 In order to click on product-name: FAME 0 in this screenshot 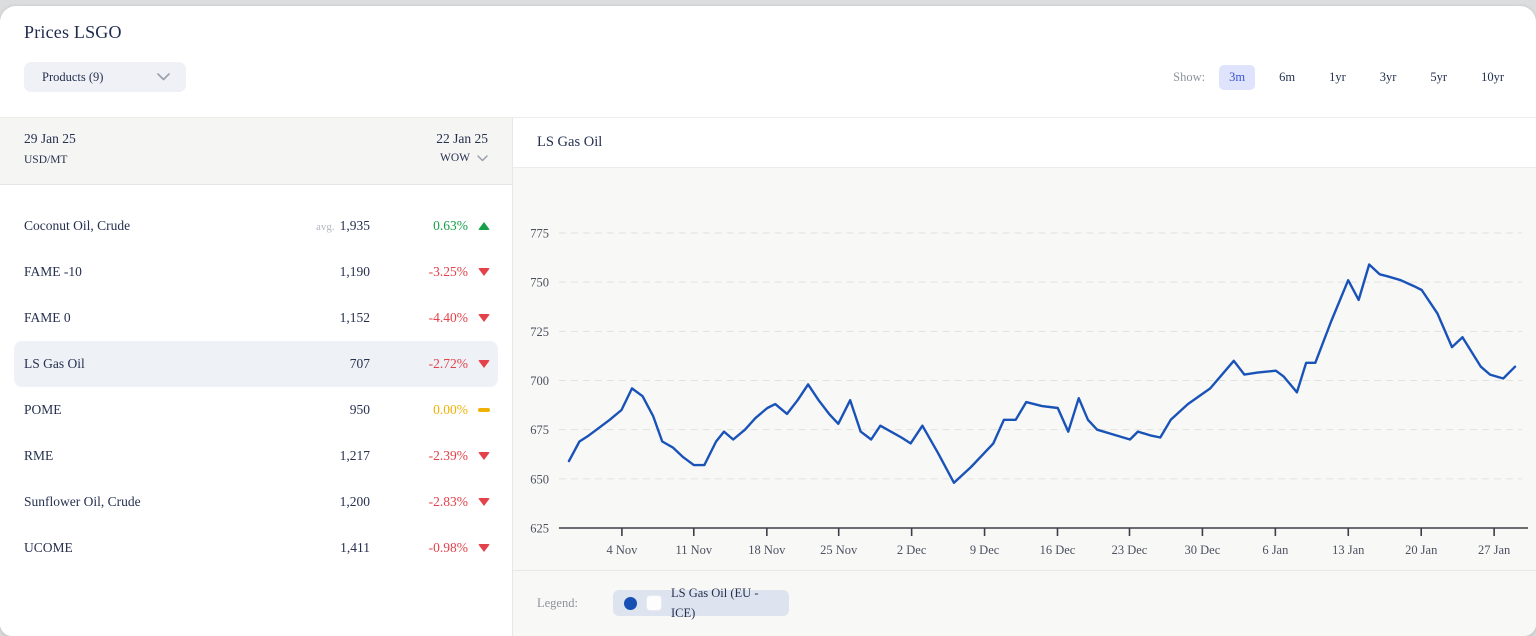, I will do `click(47, 317)`.